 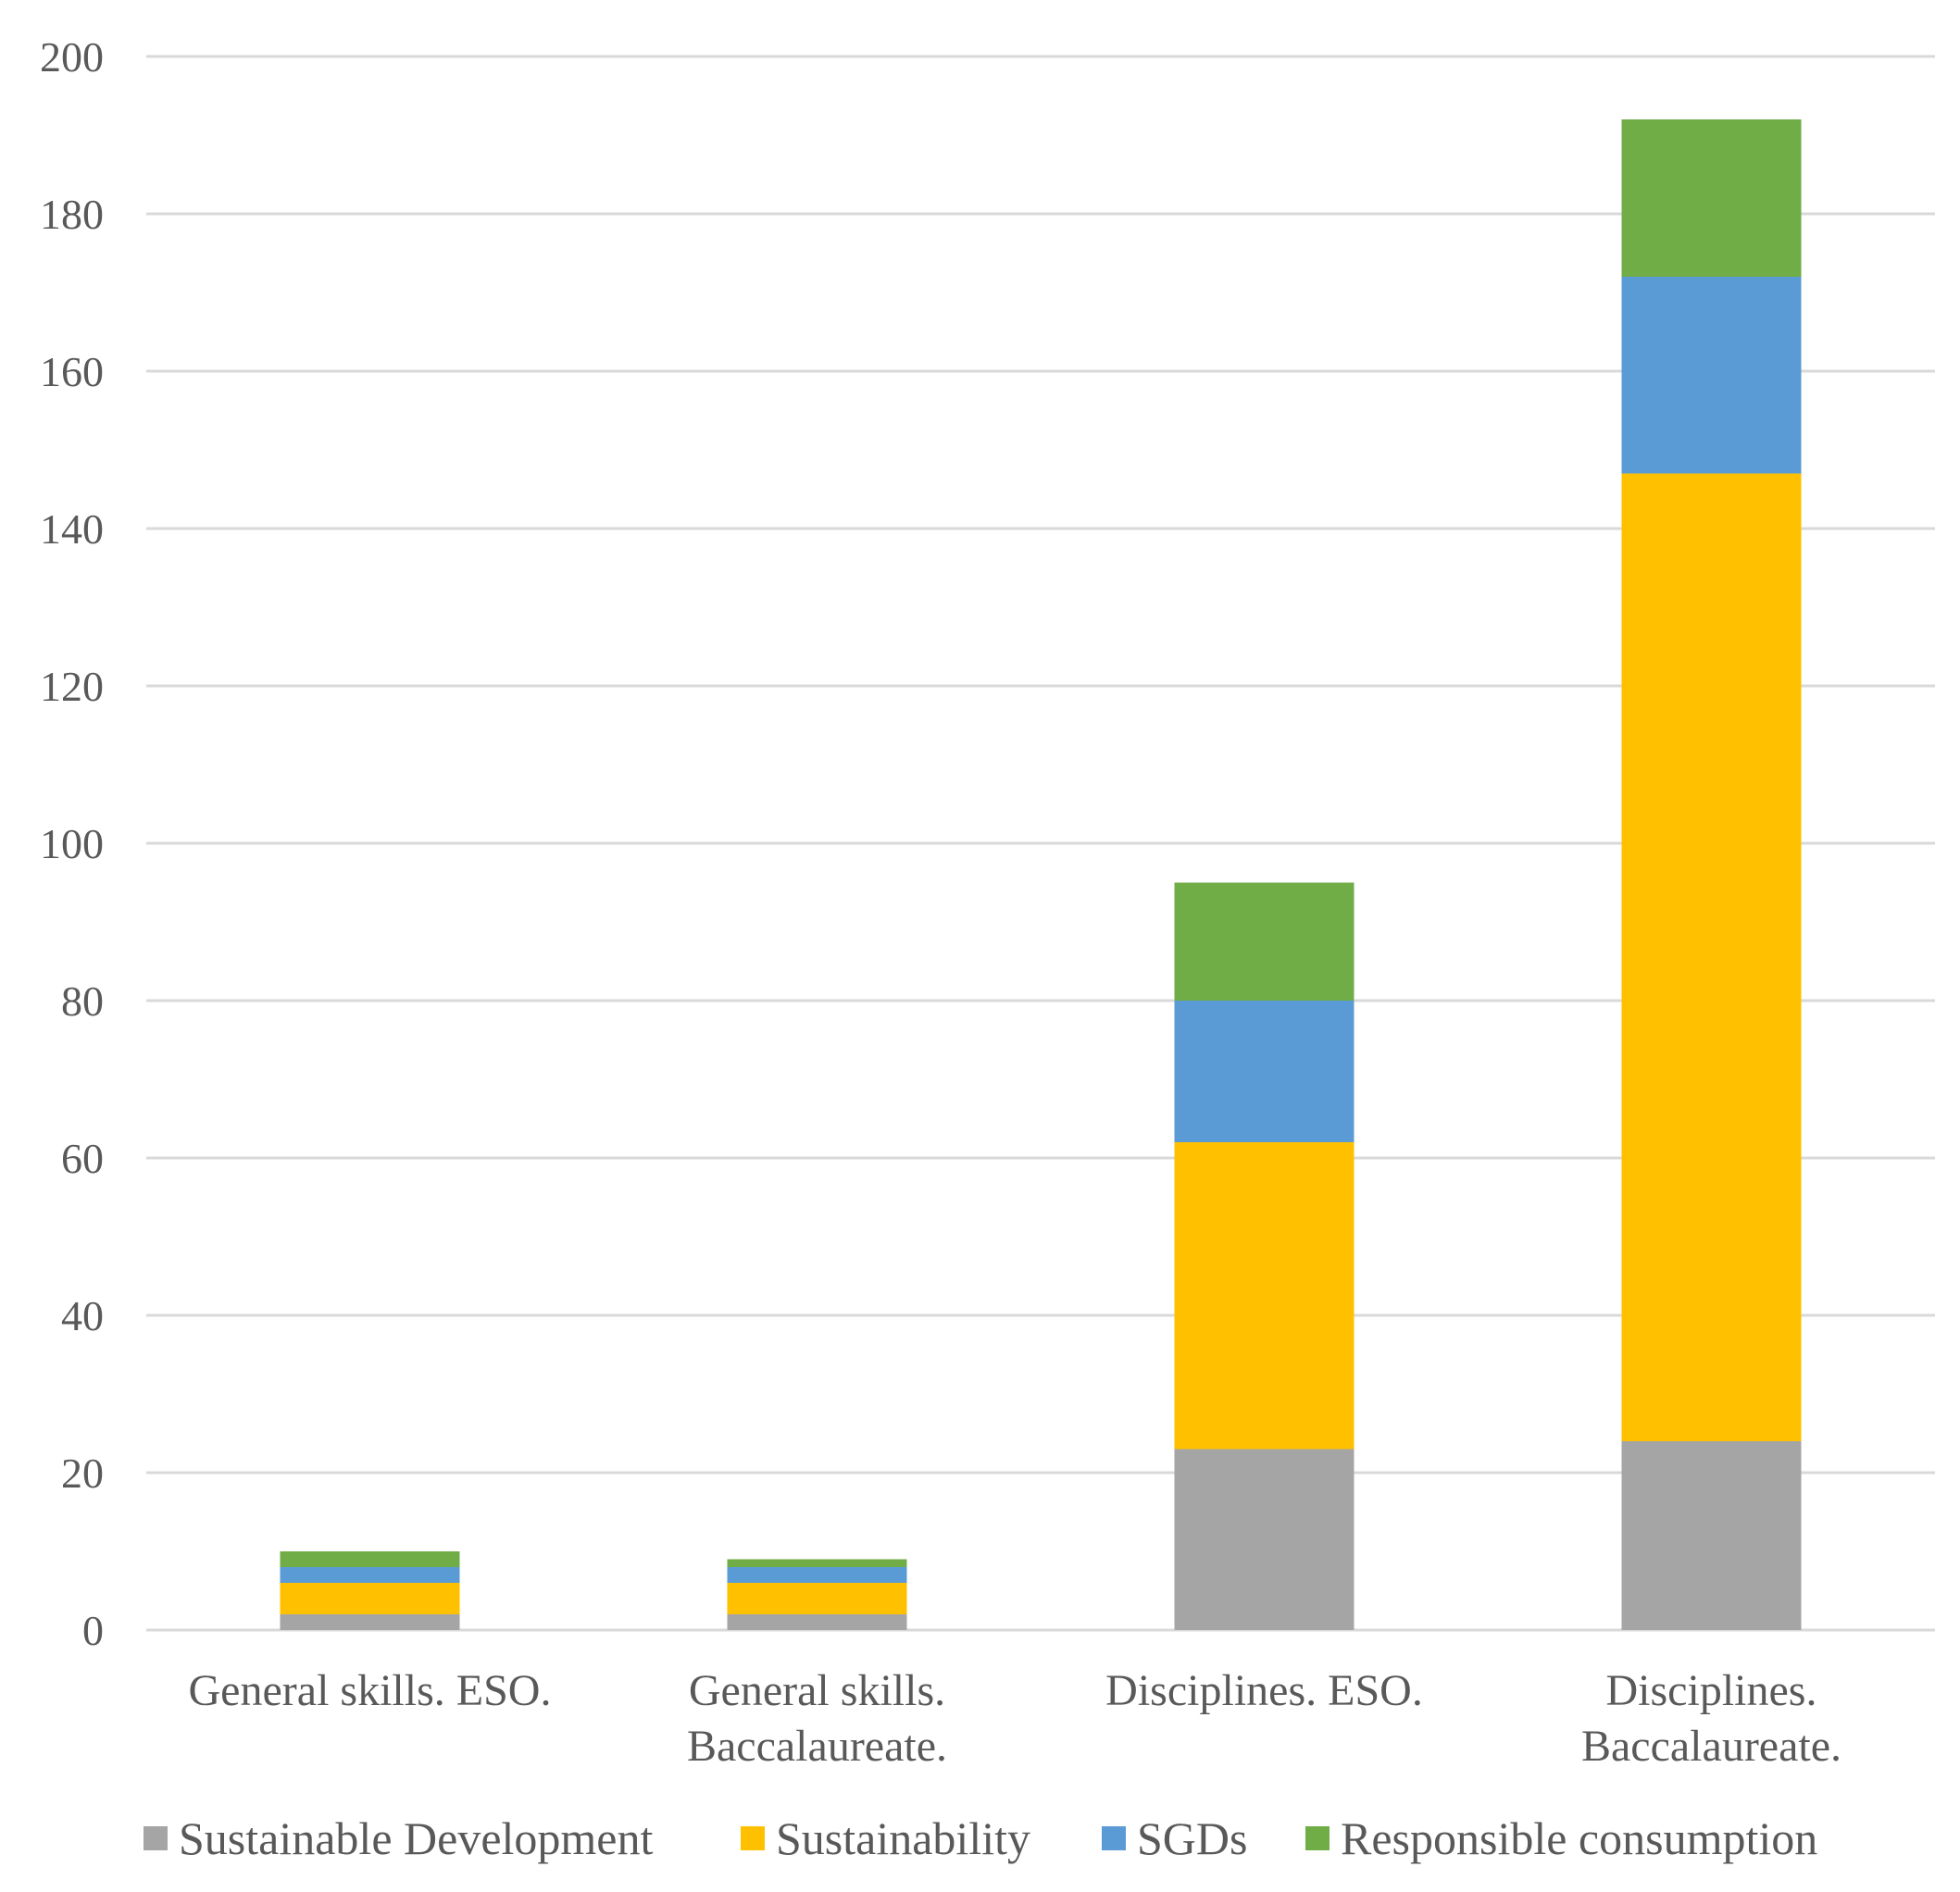 I want to click on y-tick-label: 180, so click(x=72, y=214).